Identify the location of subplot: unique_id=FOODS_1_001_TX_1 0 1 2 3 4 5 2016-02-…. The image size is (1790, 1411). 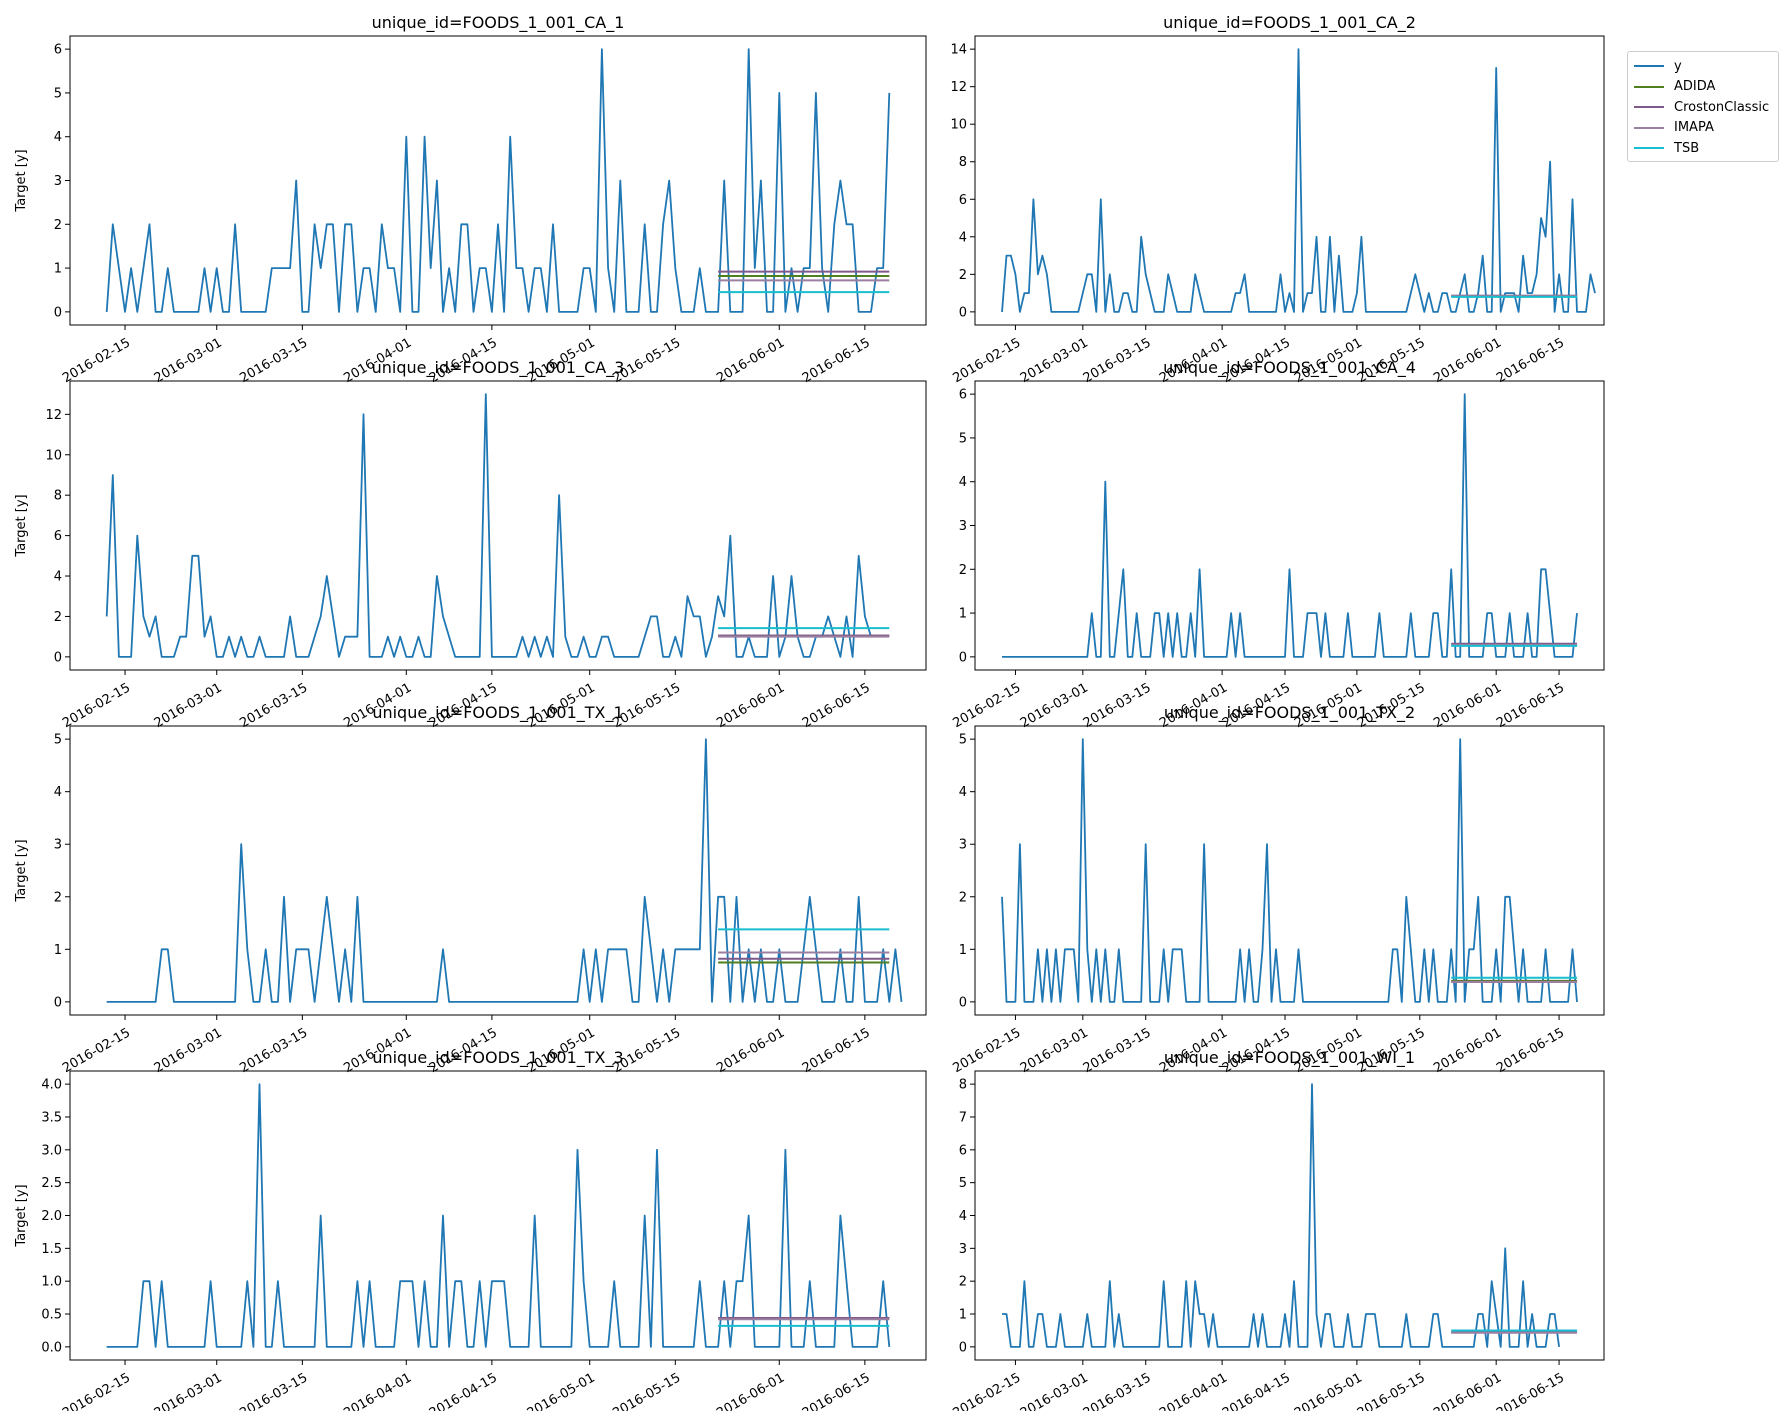
(470, 889).